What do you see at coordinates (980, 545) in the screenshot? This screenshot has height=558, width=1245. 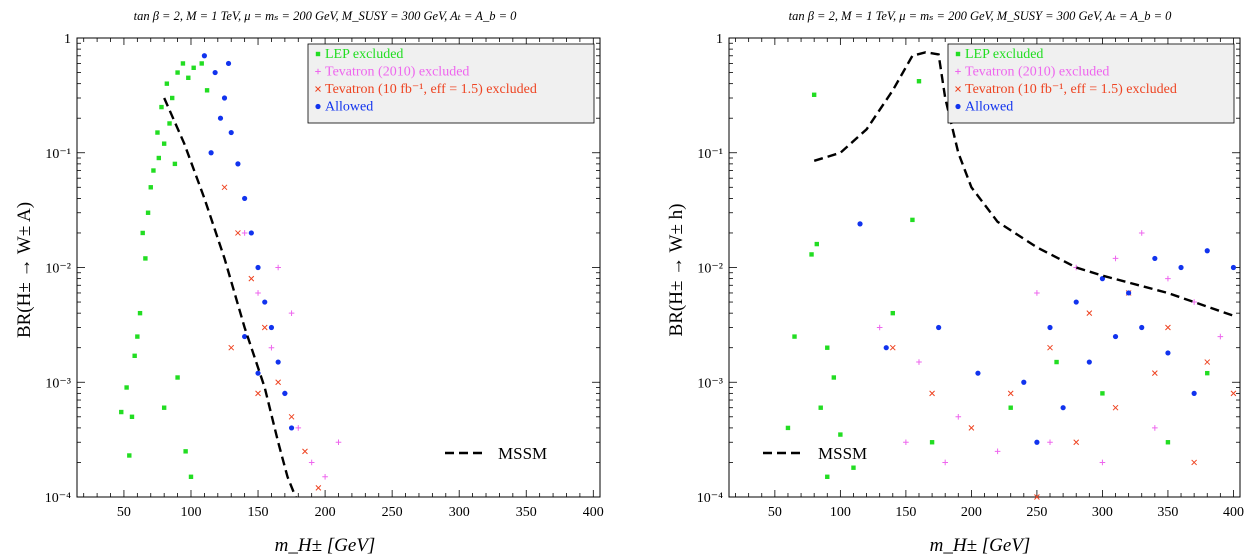 I see `x-axis-label-right: m_H± [GeV]` at bounding box center [980, 545].